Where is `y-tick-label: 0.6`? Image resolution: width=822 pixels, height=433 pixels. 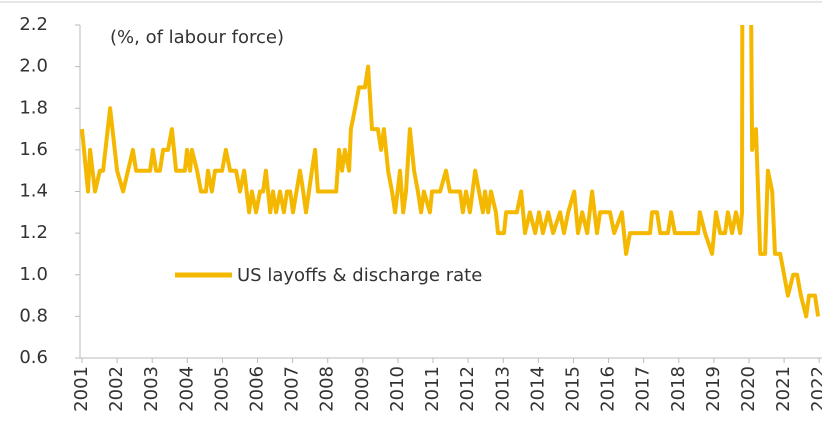 y-tick-label: 0.6 is located at coordinates (33, 357).